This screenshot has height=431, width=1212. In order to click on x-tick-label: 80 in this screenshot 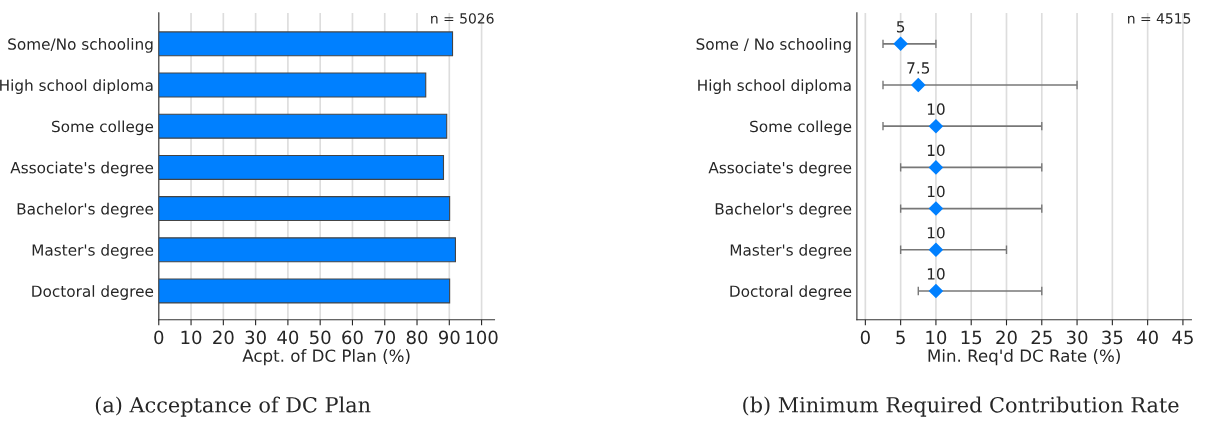, I will do `click(417, 337)`.